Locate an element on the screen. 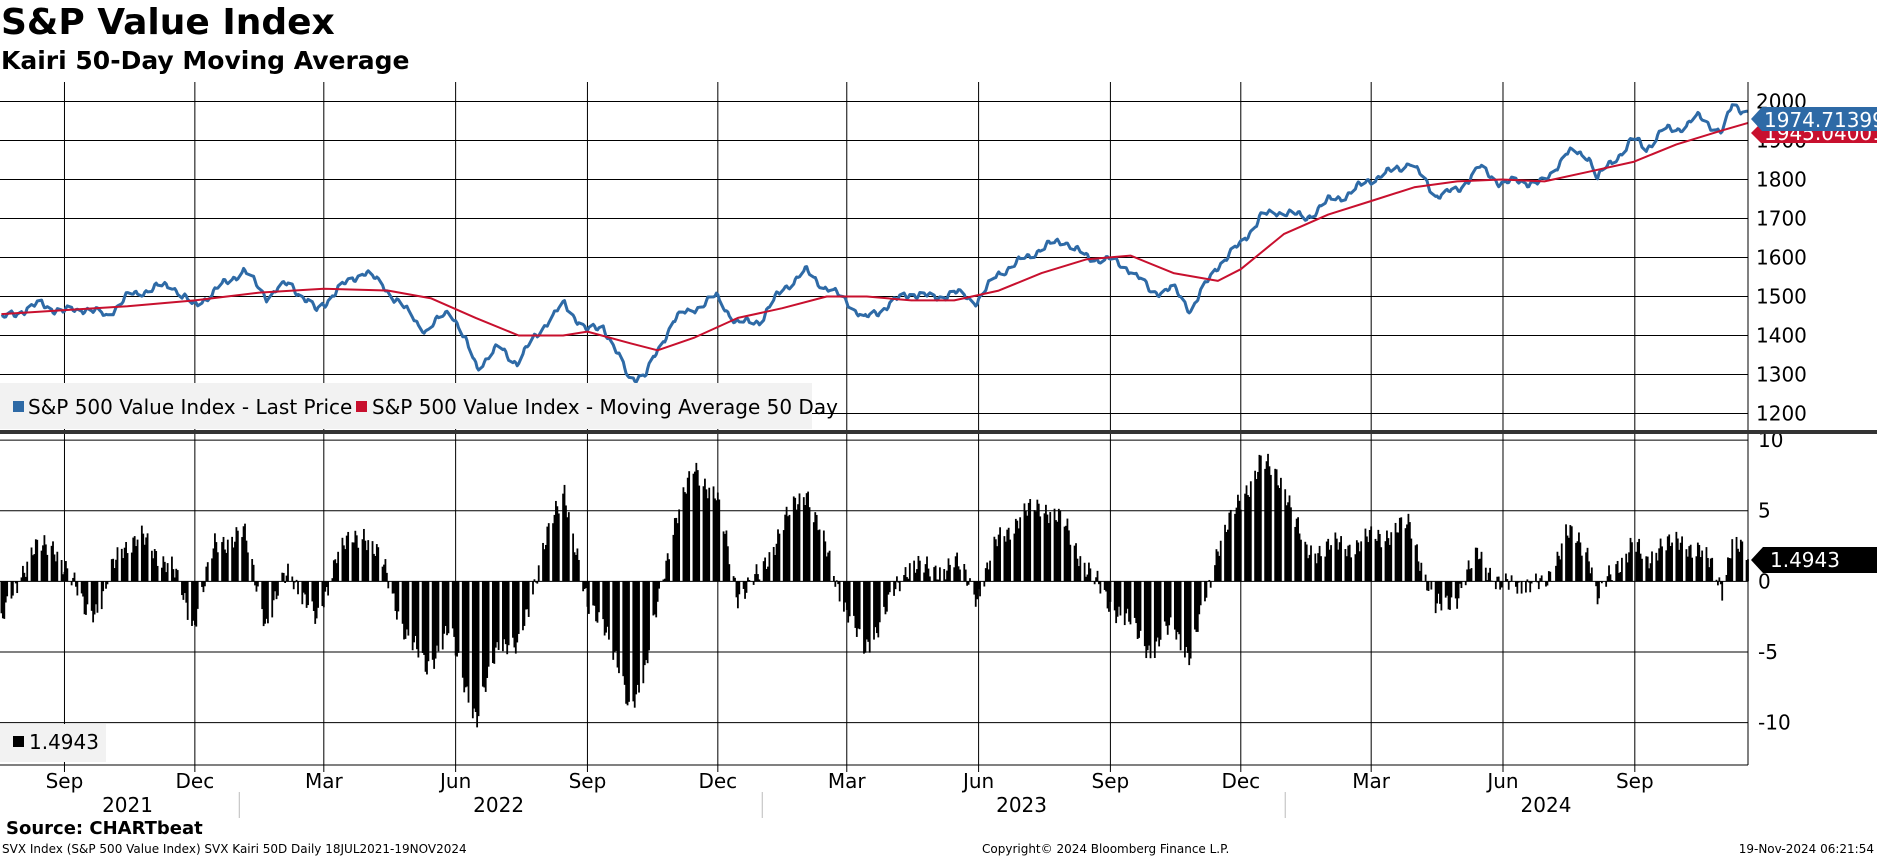 The height and width of the screenshot is (859, 1877). tag-kairi-value: 1.4943 is located at coordinates (1805, 560).